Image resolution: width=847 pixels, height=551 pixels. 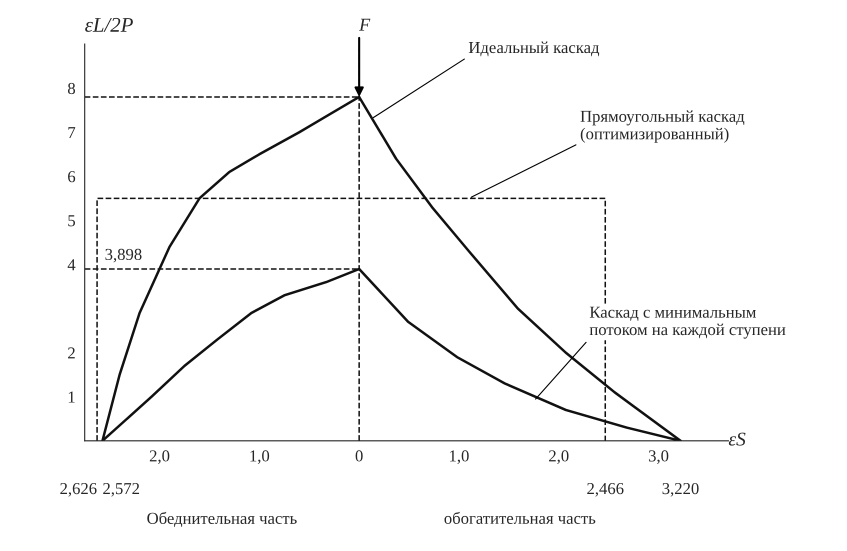 I want to click on annotation: Прямоугольный каскад (оптимизированный), so click(x=662, y=126).